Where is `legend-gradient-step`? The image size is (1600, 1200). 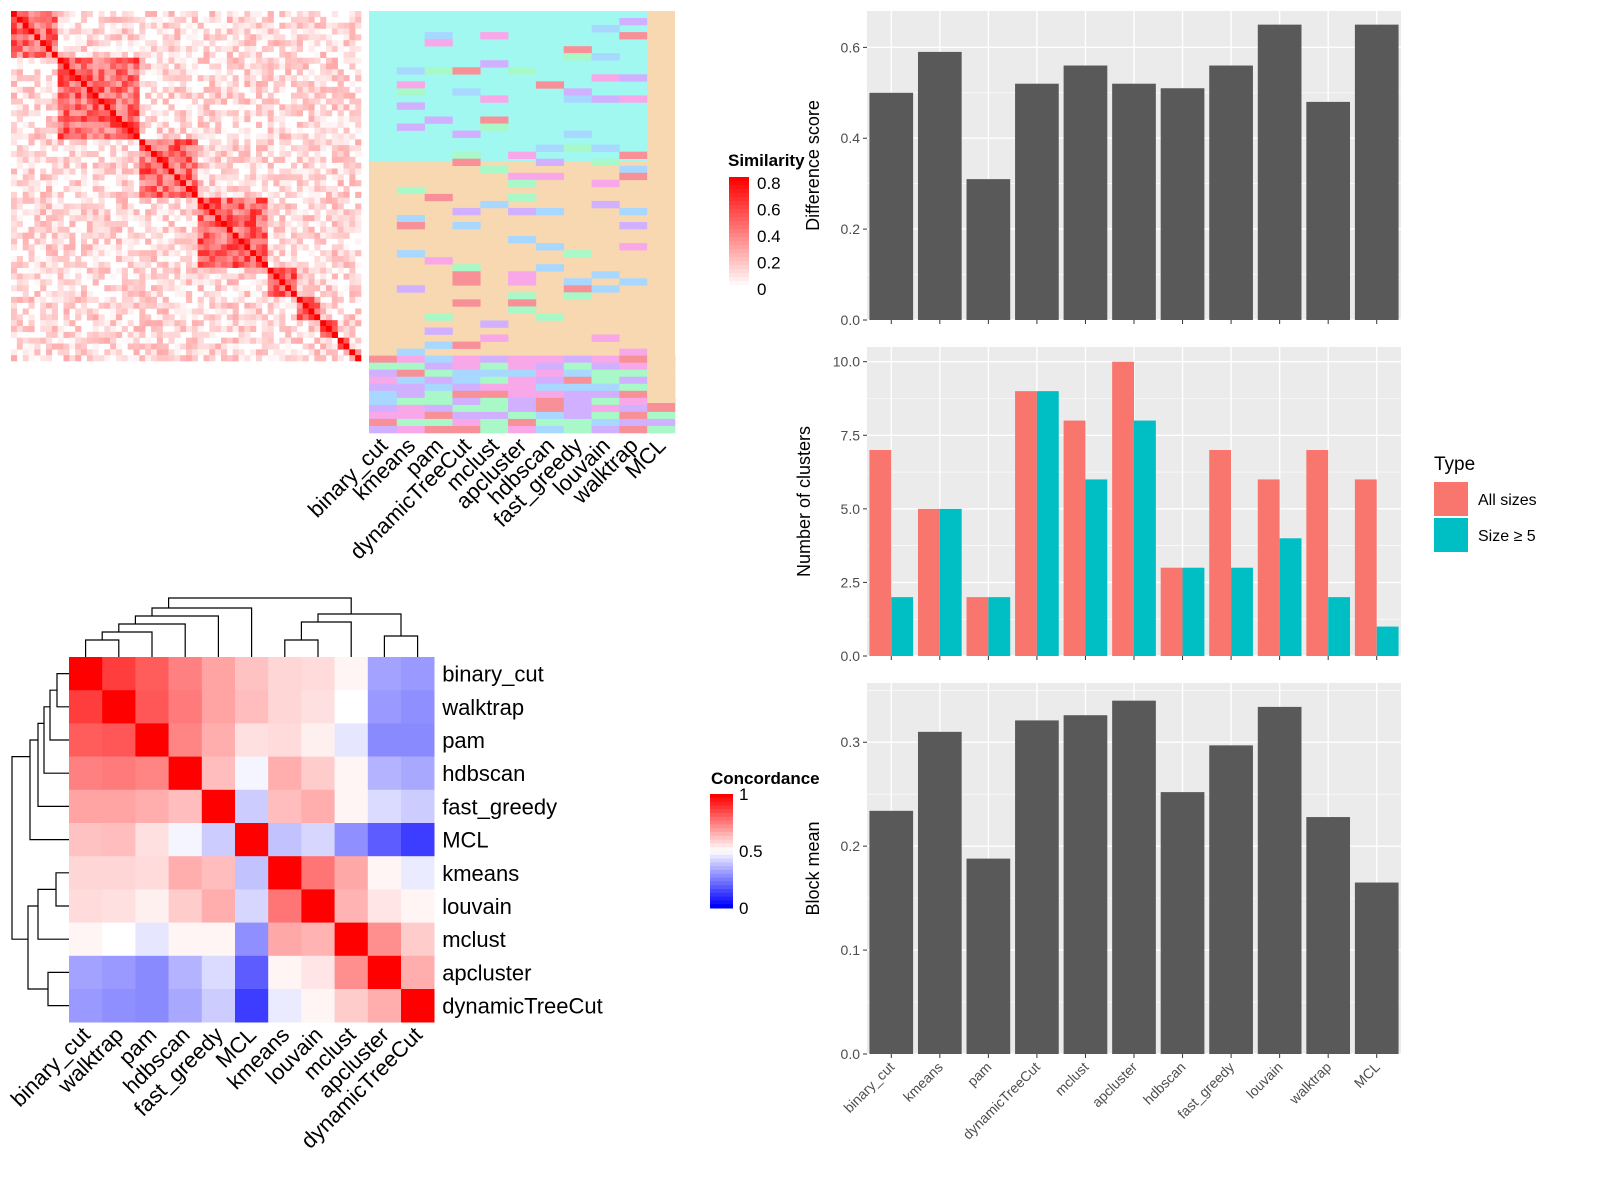 legend-gradient-step is located at coordinates (721, 830).